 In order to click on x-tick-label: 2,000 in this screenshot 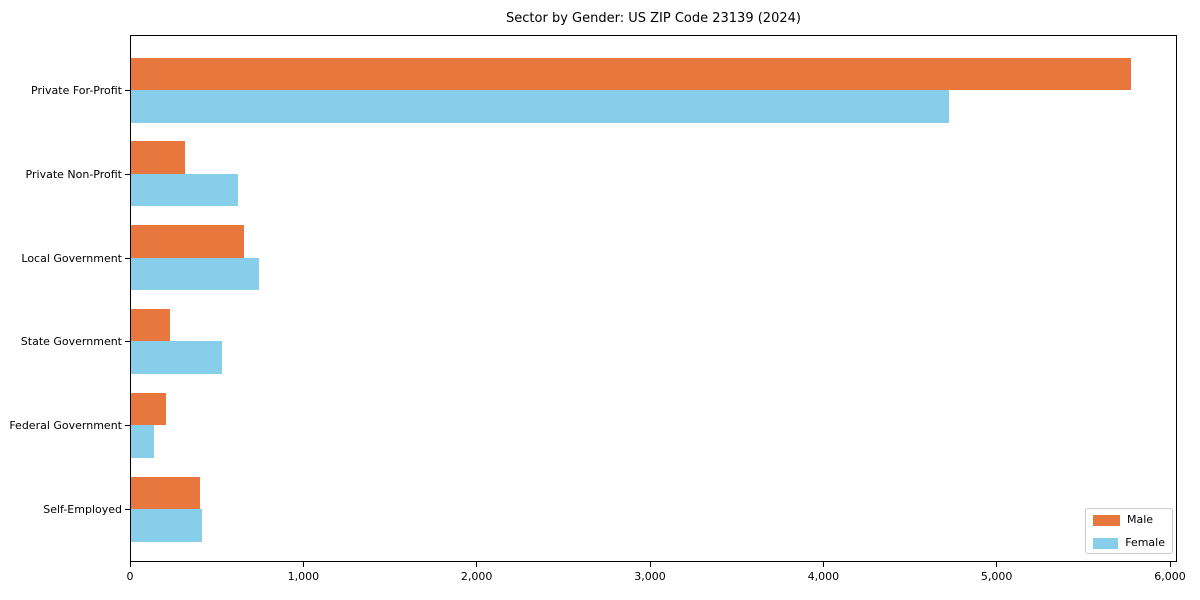, I will do `click(476, 576)`.